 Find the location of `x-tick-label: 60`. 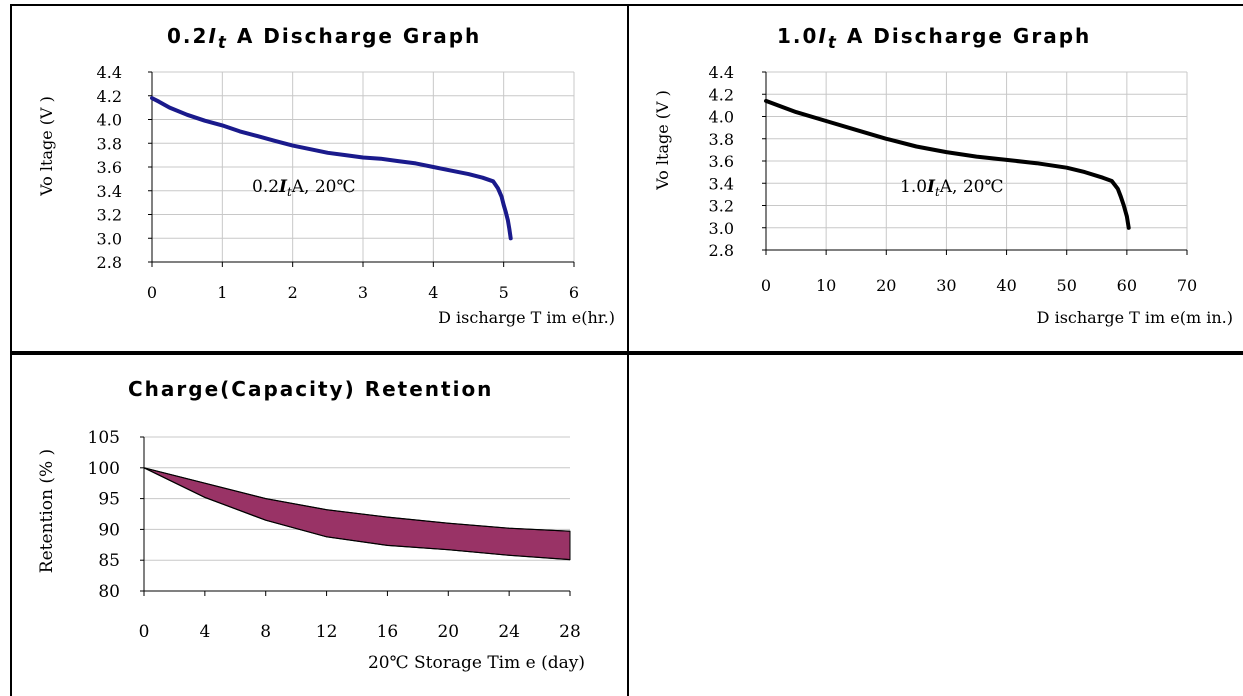

x-tick-label: 60 is located at coordinates (1127, 285).